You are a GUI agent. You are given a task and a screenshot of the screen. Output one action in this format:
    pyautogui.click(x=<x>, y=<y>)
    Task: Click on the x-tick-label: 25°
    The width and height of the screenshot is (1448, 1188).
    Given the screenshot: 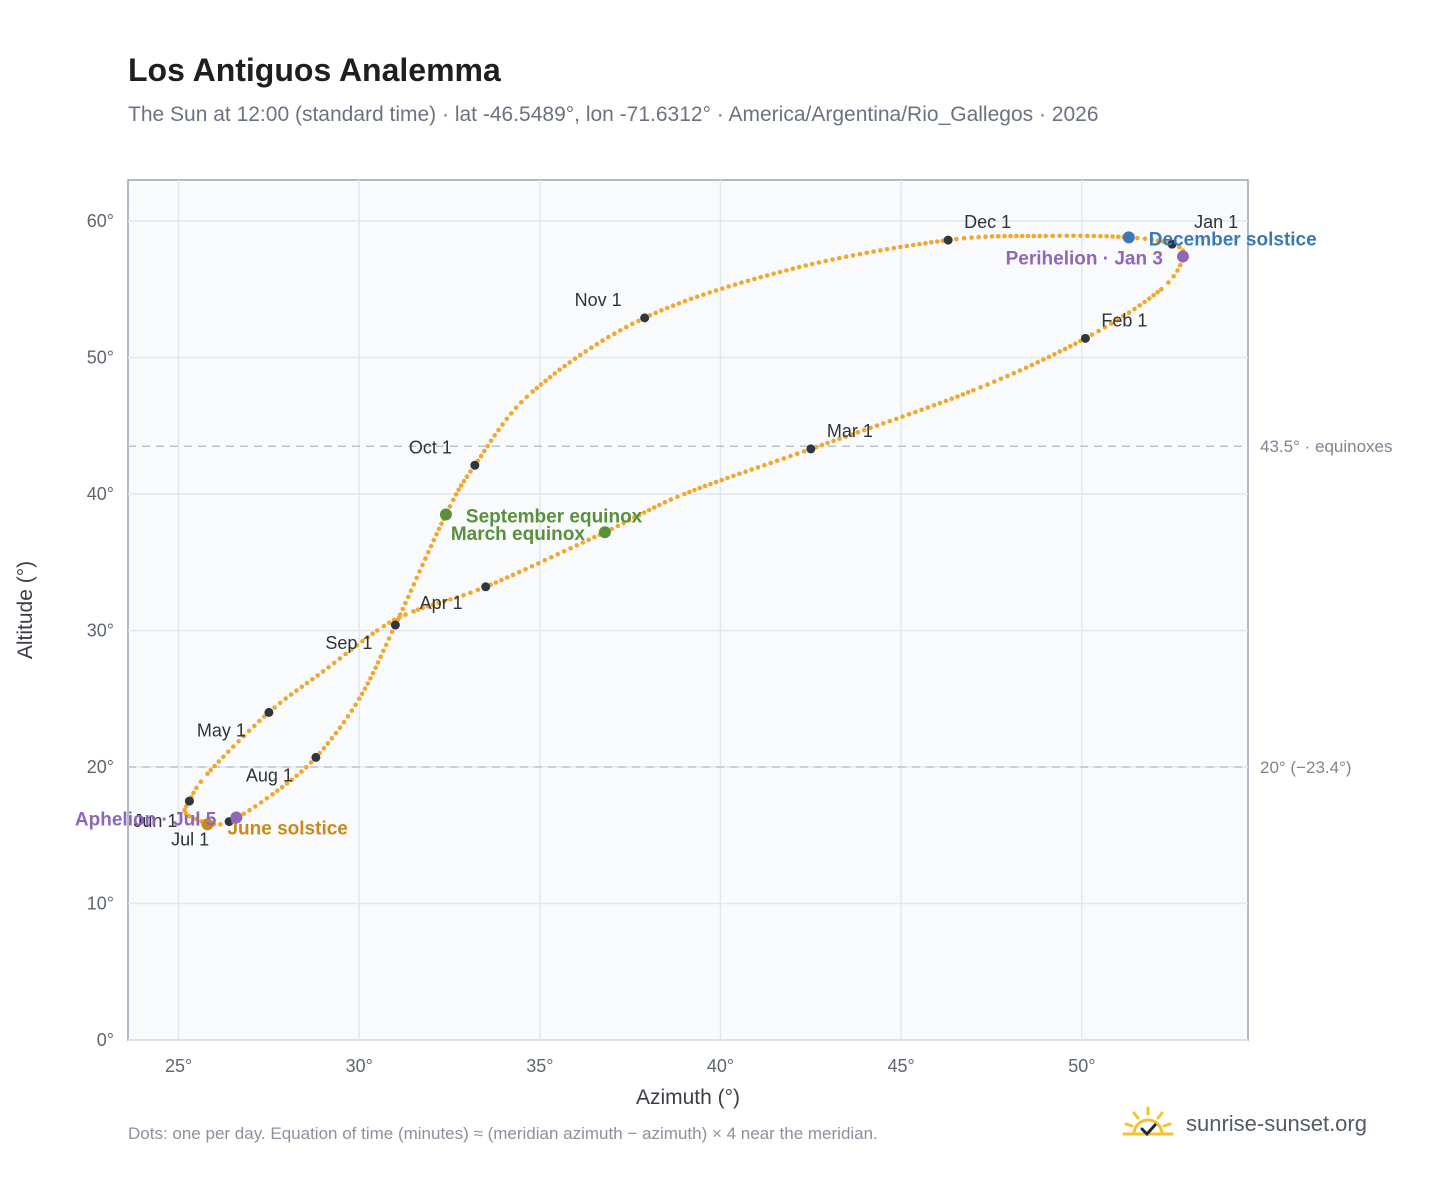 What is the action you would take?
    pyautogui.click(x=178, y=1066)
    